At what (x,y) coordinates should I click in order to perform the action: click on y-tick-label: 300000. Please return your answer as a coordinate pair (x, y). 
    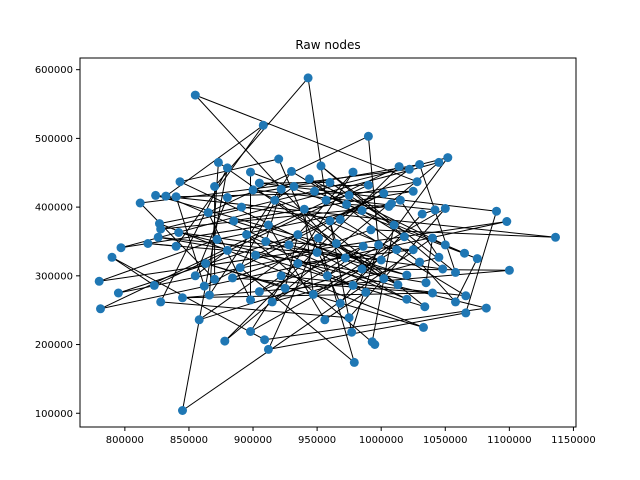
    Looking at the image, I should click on (54, 276).